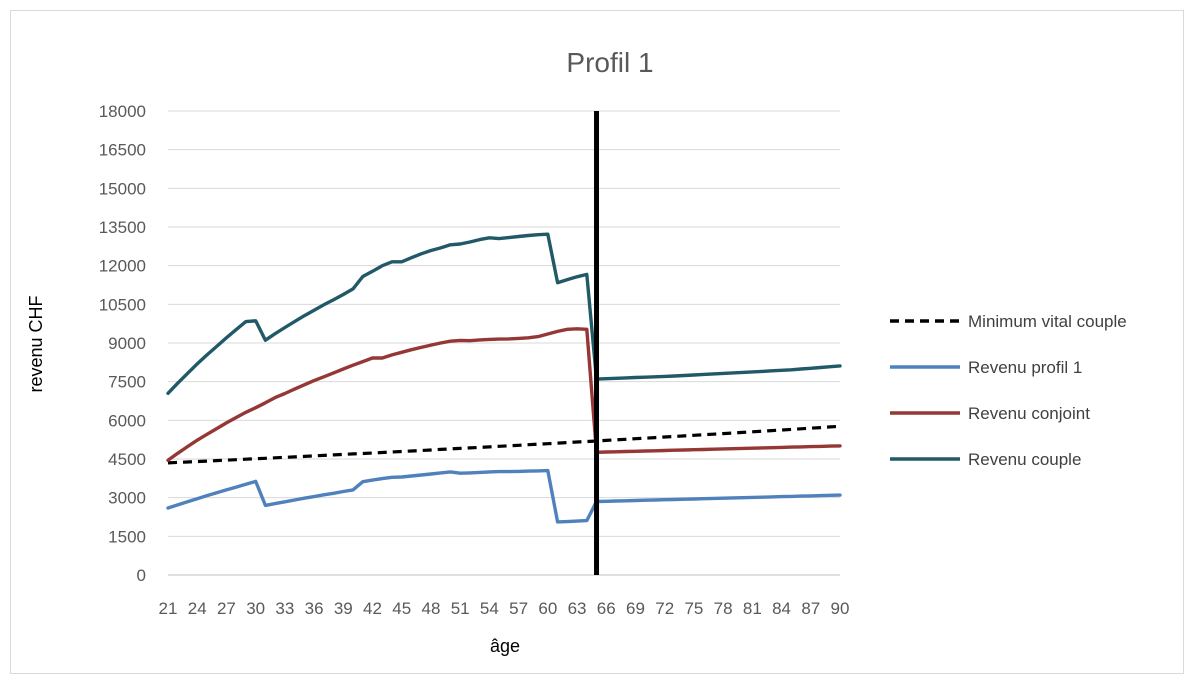  I want to click on y-tick-label: 1500, so click(127, 536).